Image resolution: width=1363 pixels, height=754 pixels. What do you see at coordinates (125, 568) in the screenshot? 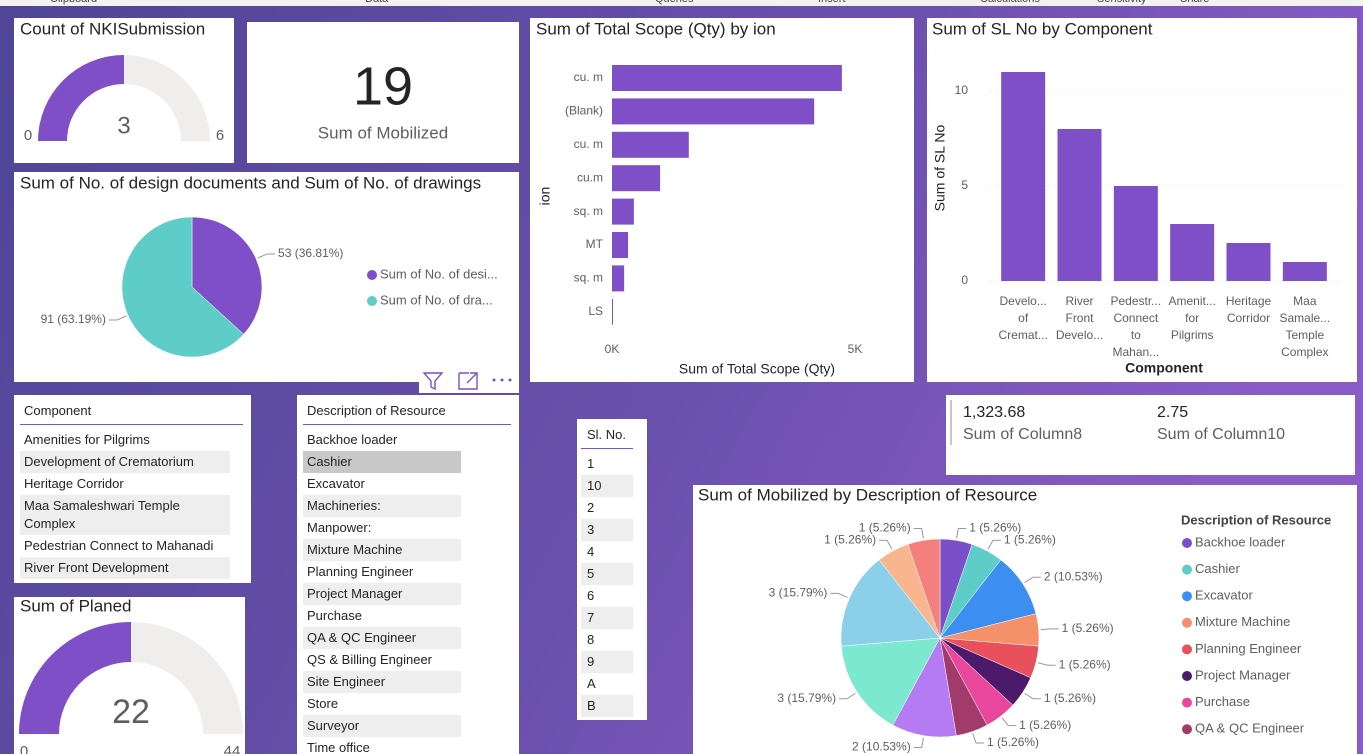
I see `slicer-item: River Front Development` at bounding box center [125, 568].